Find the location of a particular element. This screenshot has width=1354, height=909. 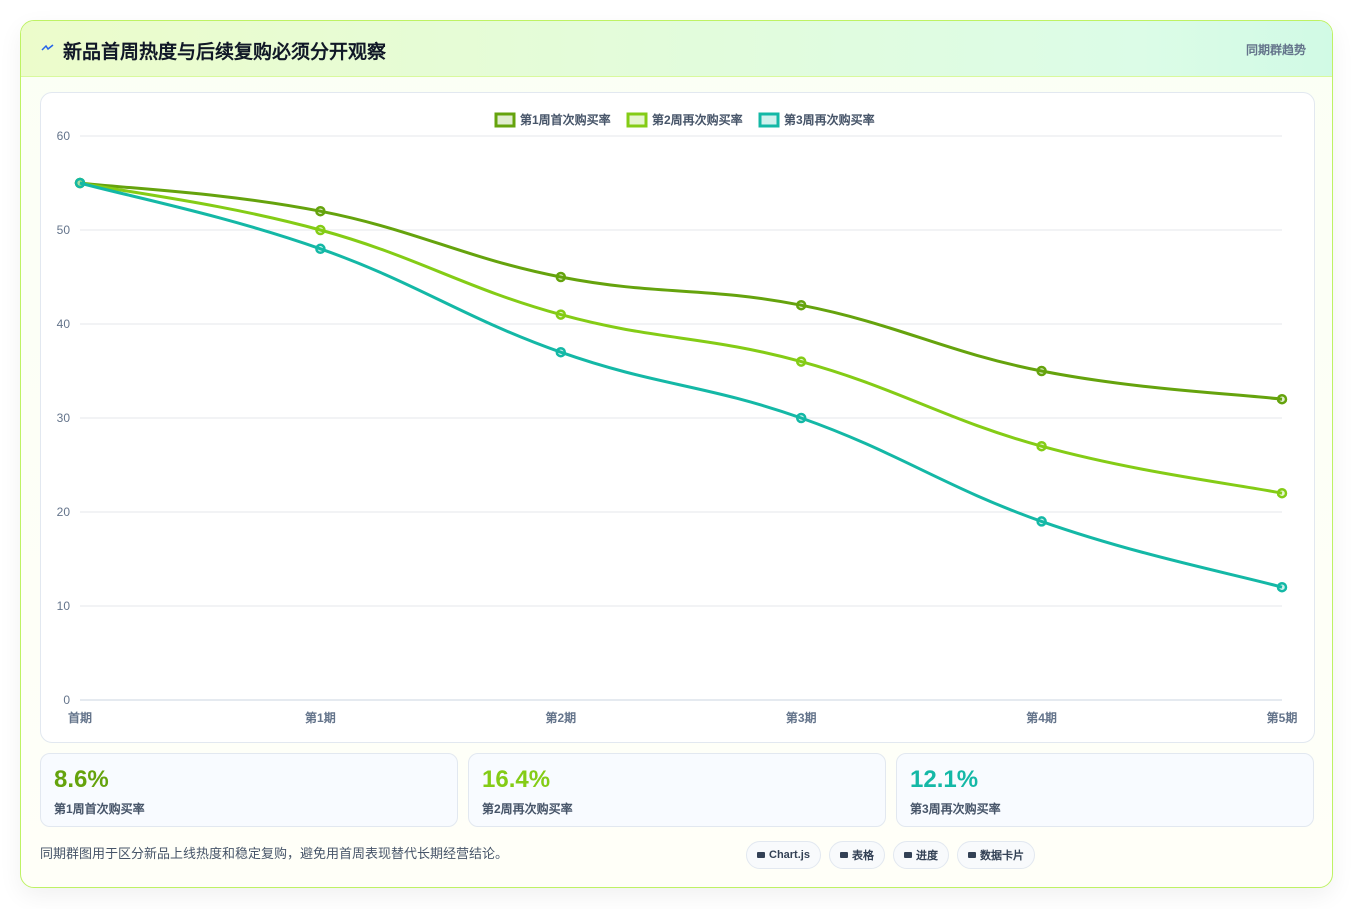

footer-note: 同期群图用于区分新品上线热度和稳定复购，避免用首周表现替代长期经营结论。 is located at coordinates (274, 853).